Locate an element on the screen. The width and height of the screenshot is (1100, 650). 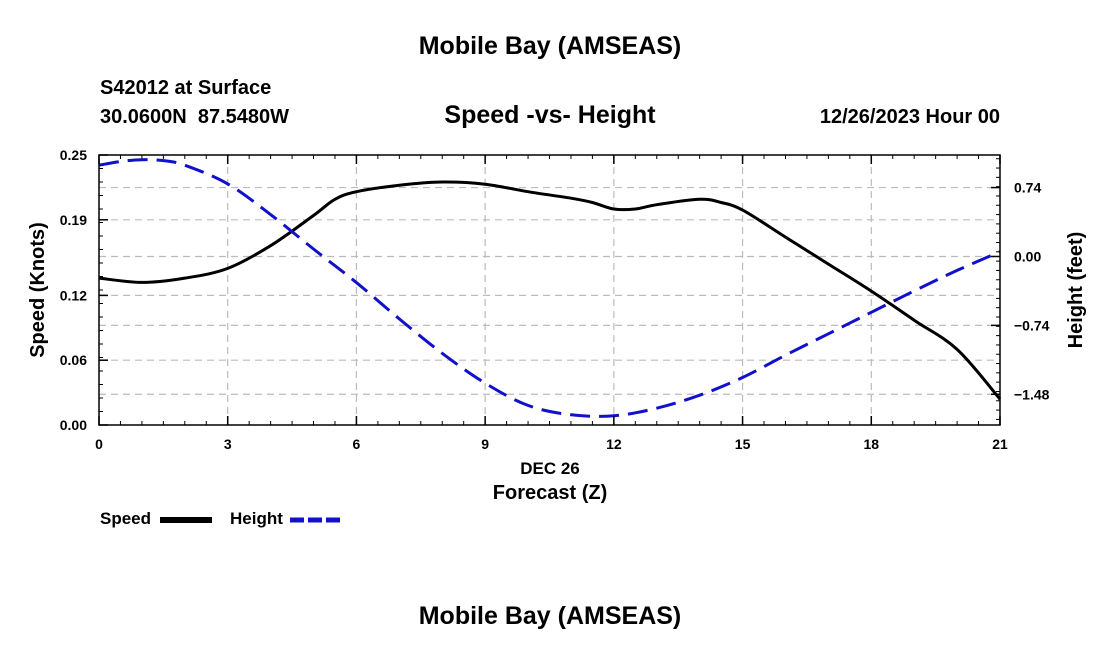
chart-title: Speed -vs- Height is located at coordinates (550, 115).